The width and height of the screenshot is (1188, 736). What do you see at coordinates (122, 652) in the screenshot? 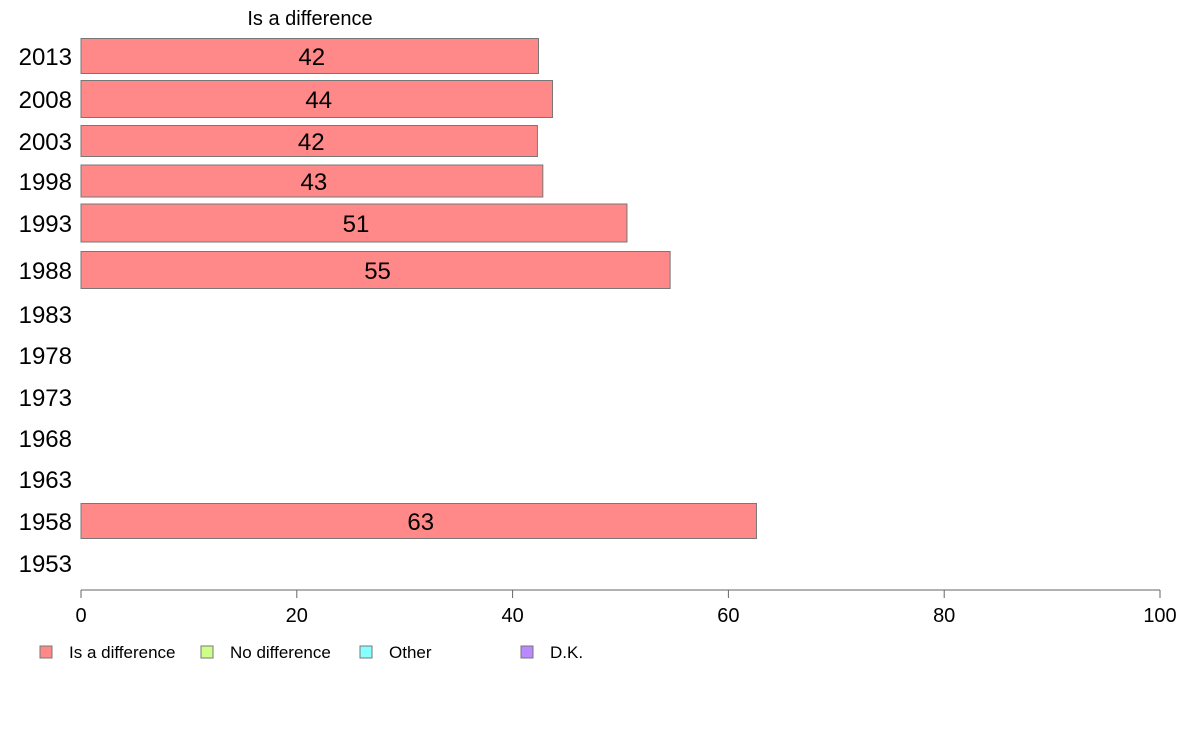
I see `legend-label: Is a difference` at bounding box center [122, 652].